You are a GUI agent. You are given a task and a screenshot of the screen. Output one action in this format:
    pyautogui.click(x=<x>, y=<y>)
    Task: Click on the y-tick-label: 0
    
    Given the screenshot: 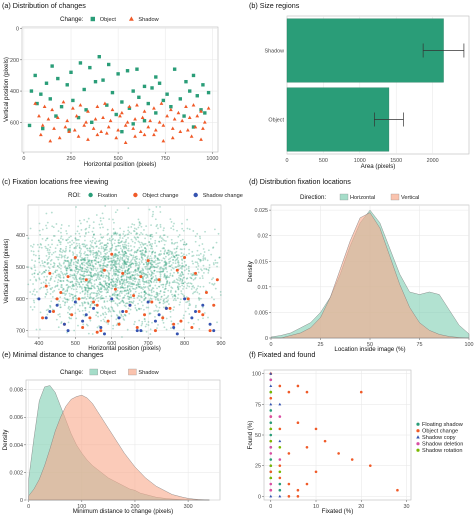 What is the action you would take?
    pyautogui.click(x=266, y=339)
    